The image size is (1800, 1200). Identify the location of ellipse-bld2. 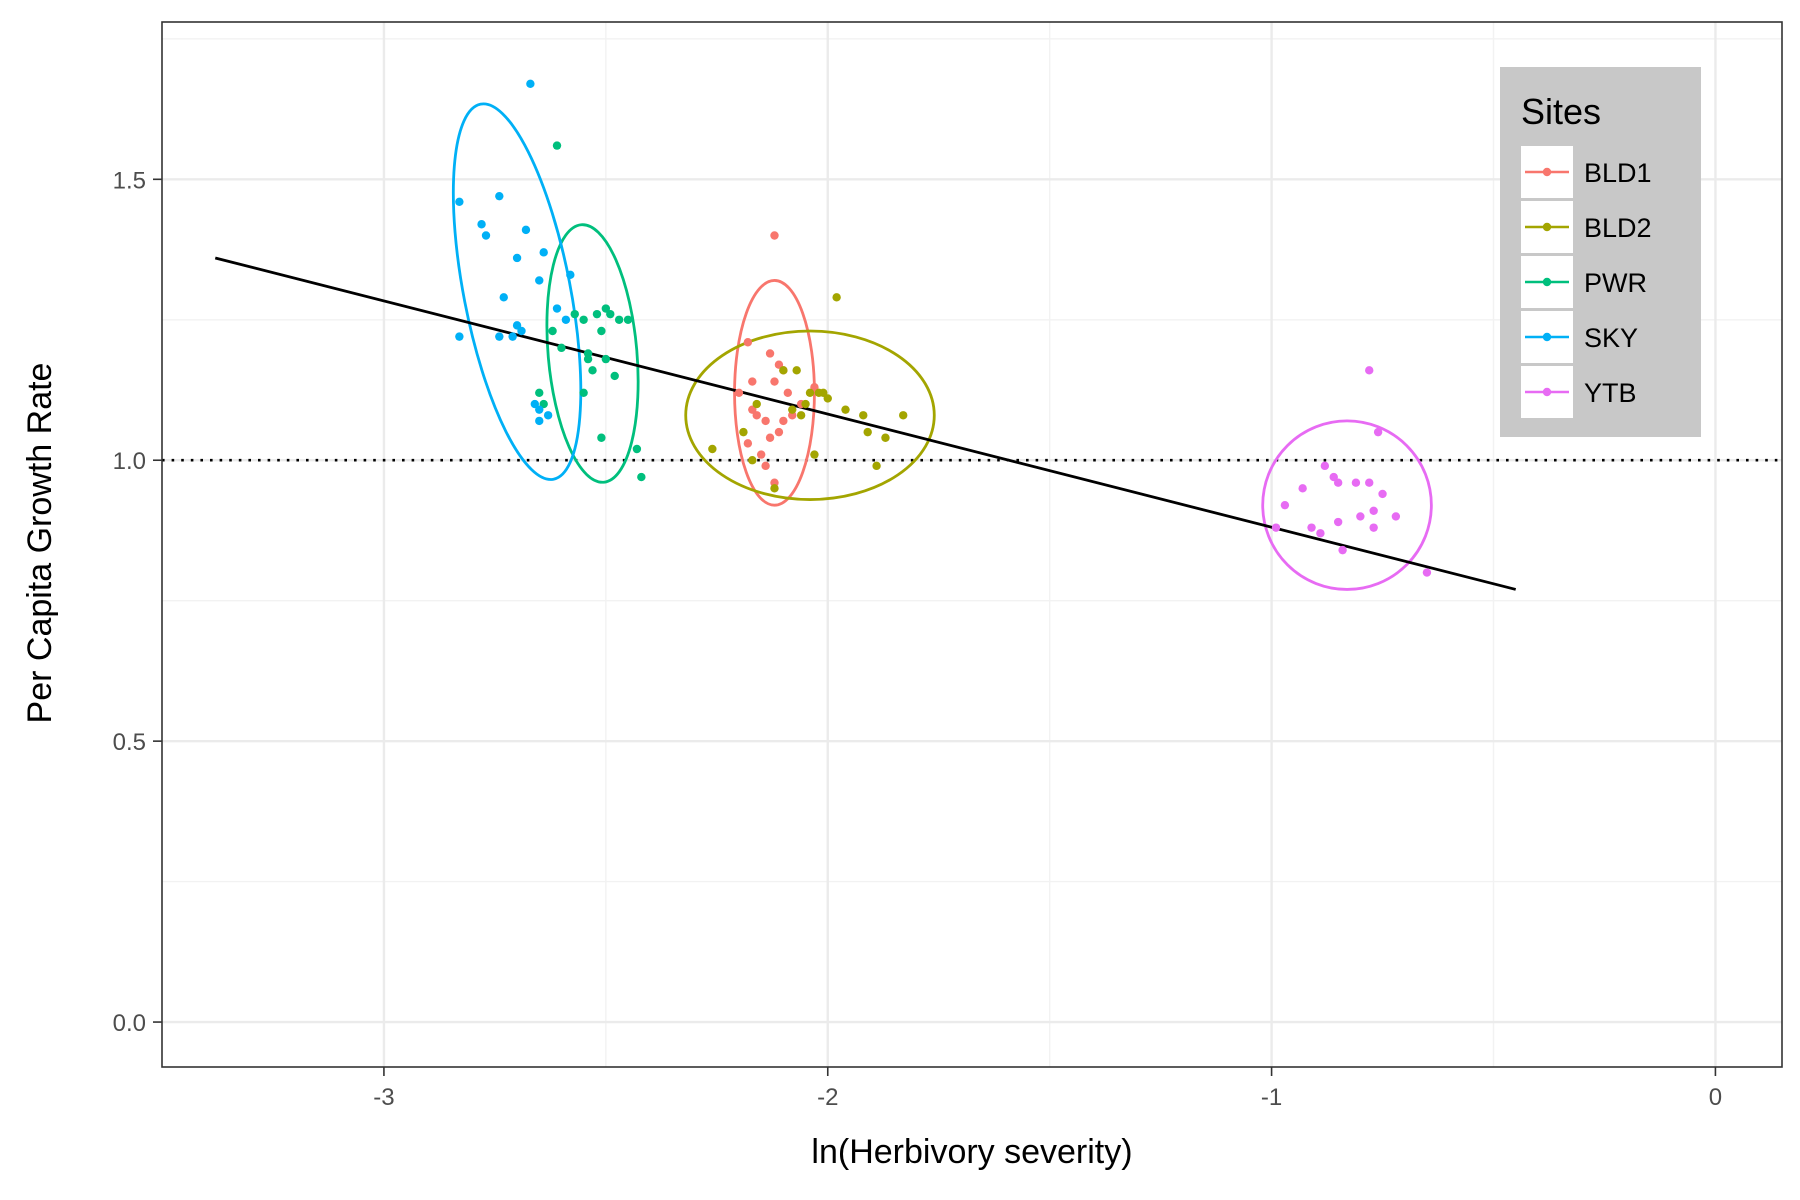
(810, 415).